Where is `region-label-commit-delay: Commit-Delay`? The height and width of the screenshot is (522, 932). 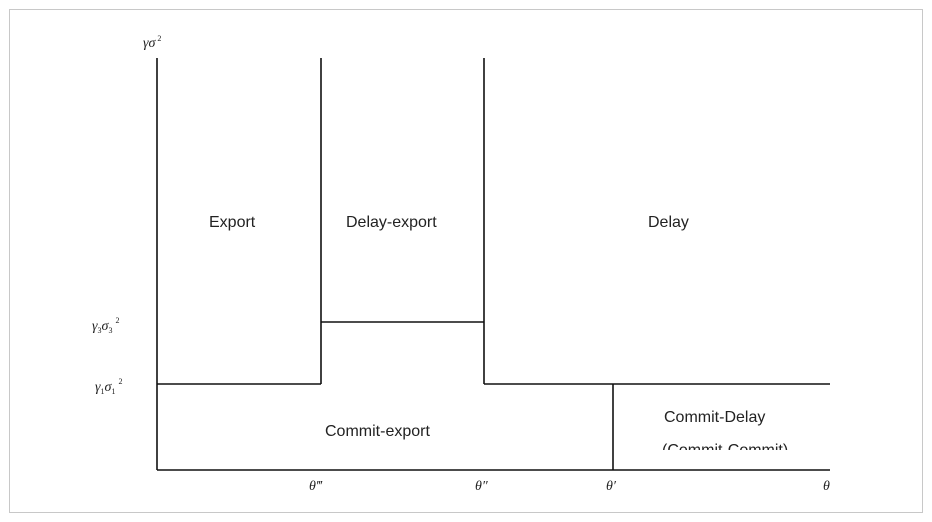
region-label-commit-delay: Commit-Delay is located at coordinates (714, 417).